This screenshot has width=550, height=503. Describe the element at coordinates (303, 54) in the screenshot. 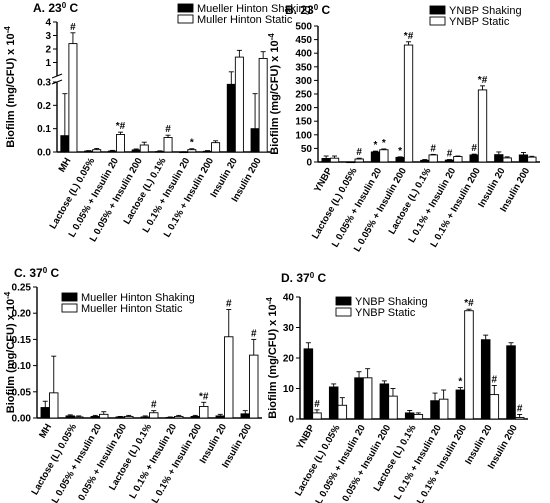

I see `y-tick-label: 400` at that location.